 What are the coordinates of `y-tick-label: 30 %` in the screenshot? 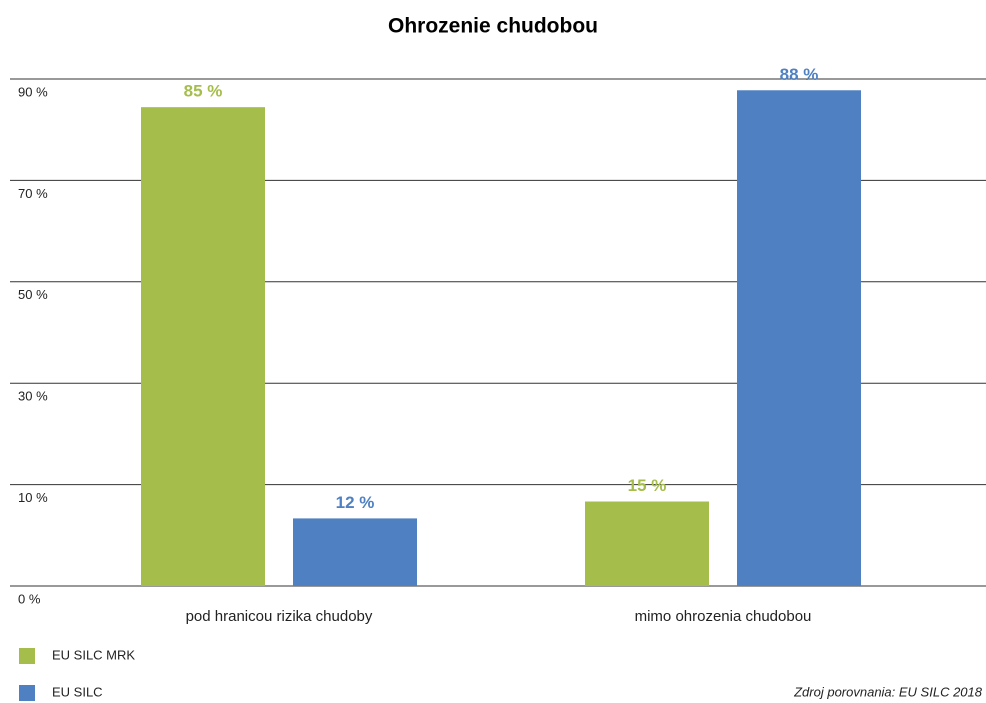 It's located at (33, 396).